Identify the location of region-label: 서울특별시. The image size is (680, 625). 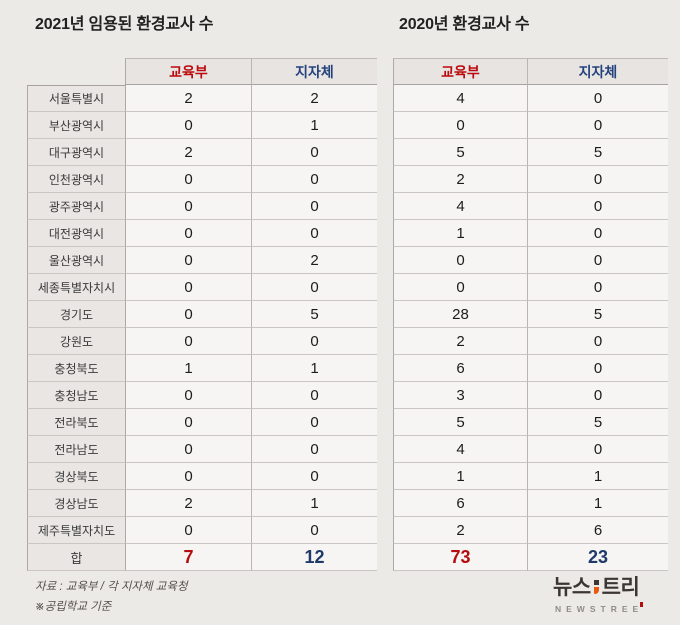
(76, 98).